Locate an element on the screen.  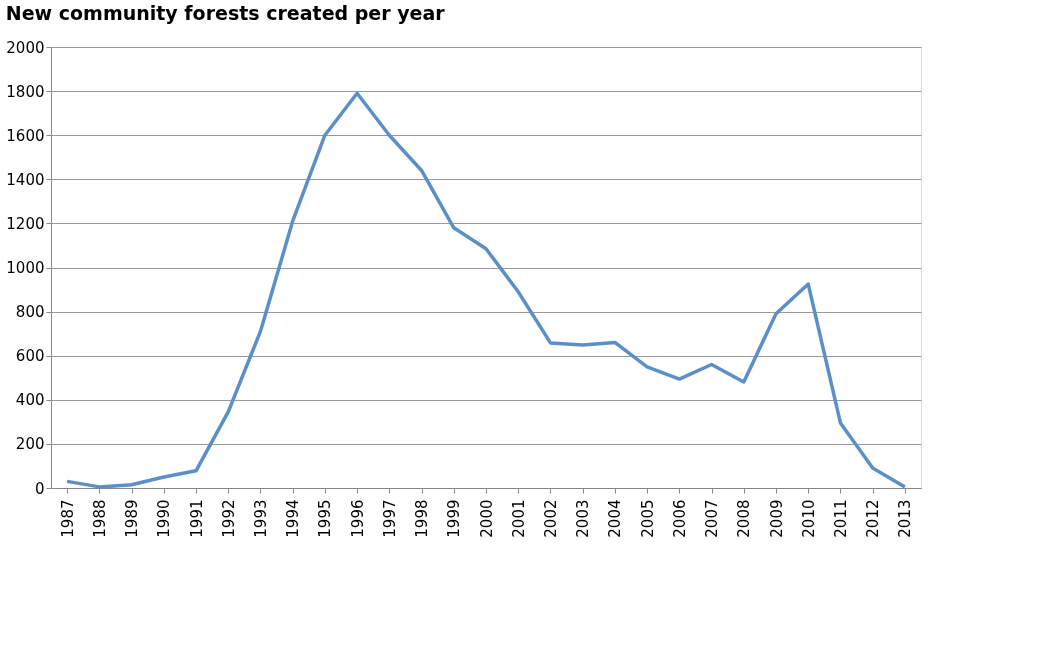
y-tick-label: 400 is located at coordinates (30, 400).